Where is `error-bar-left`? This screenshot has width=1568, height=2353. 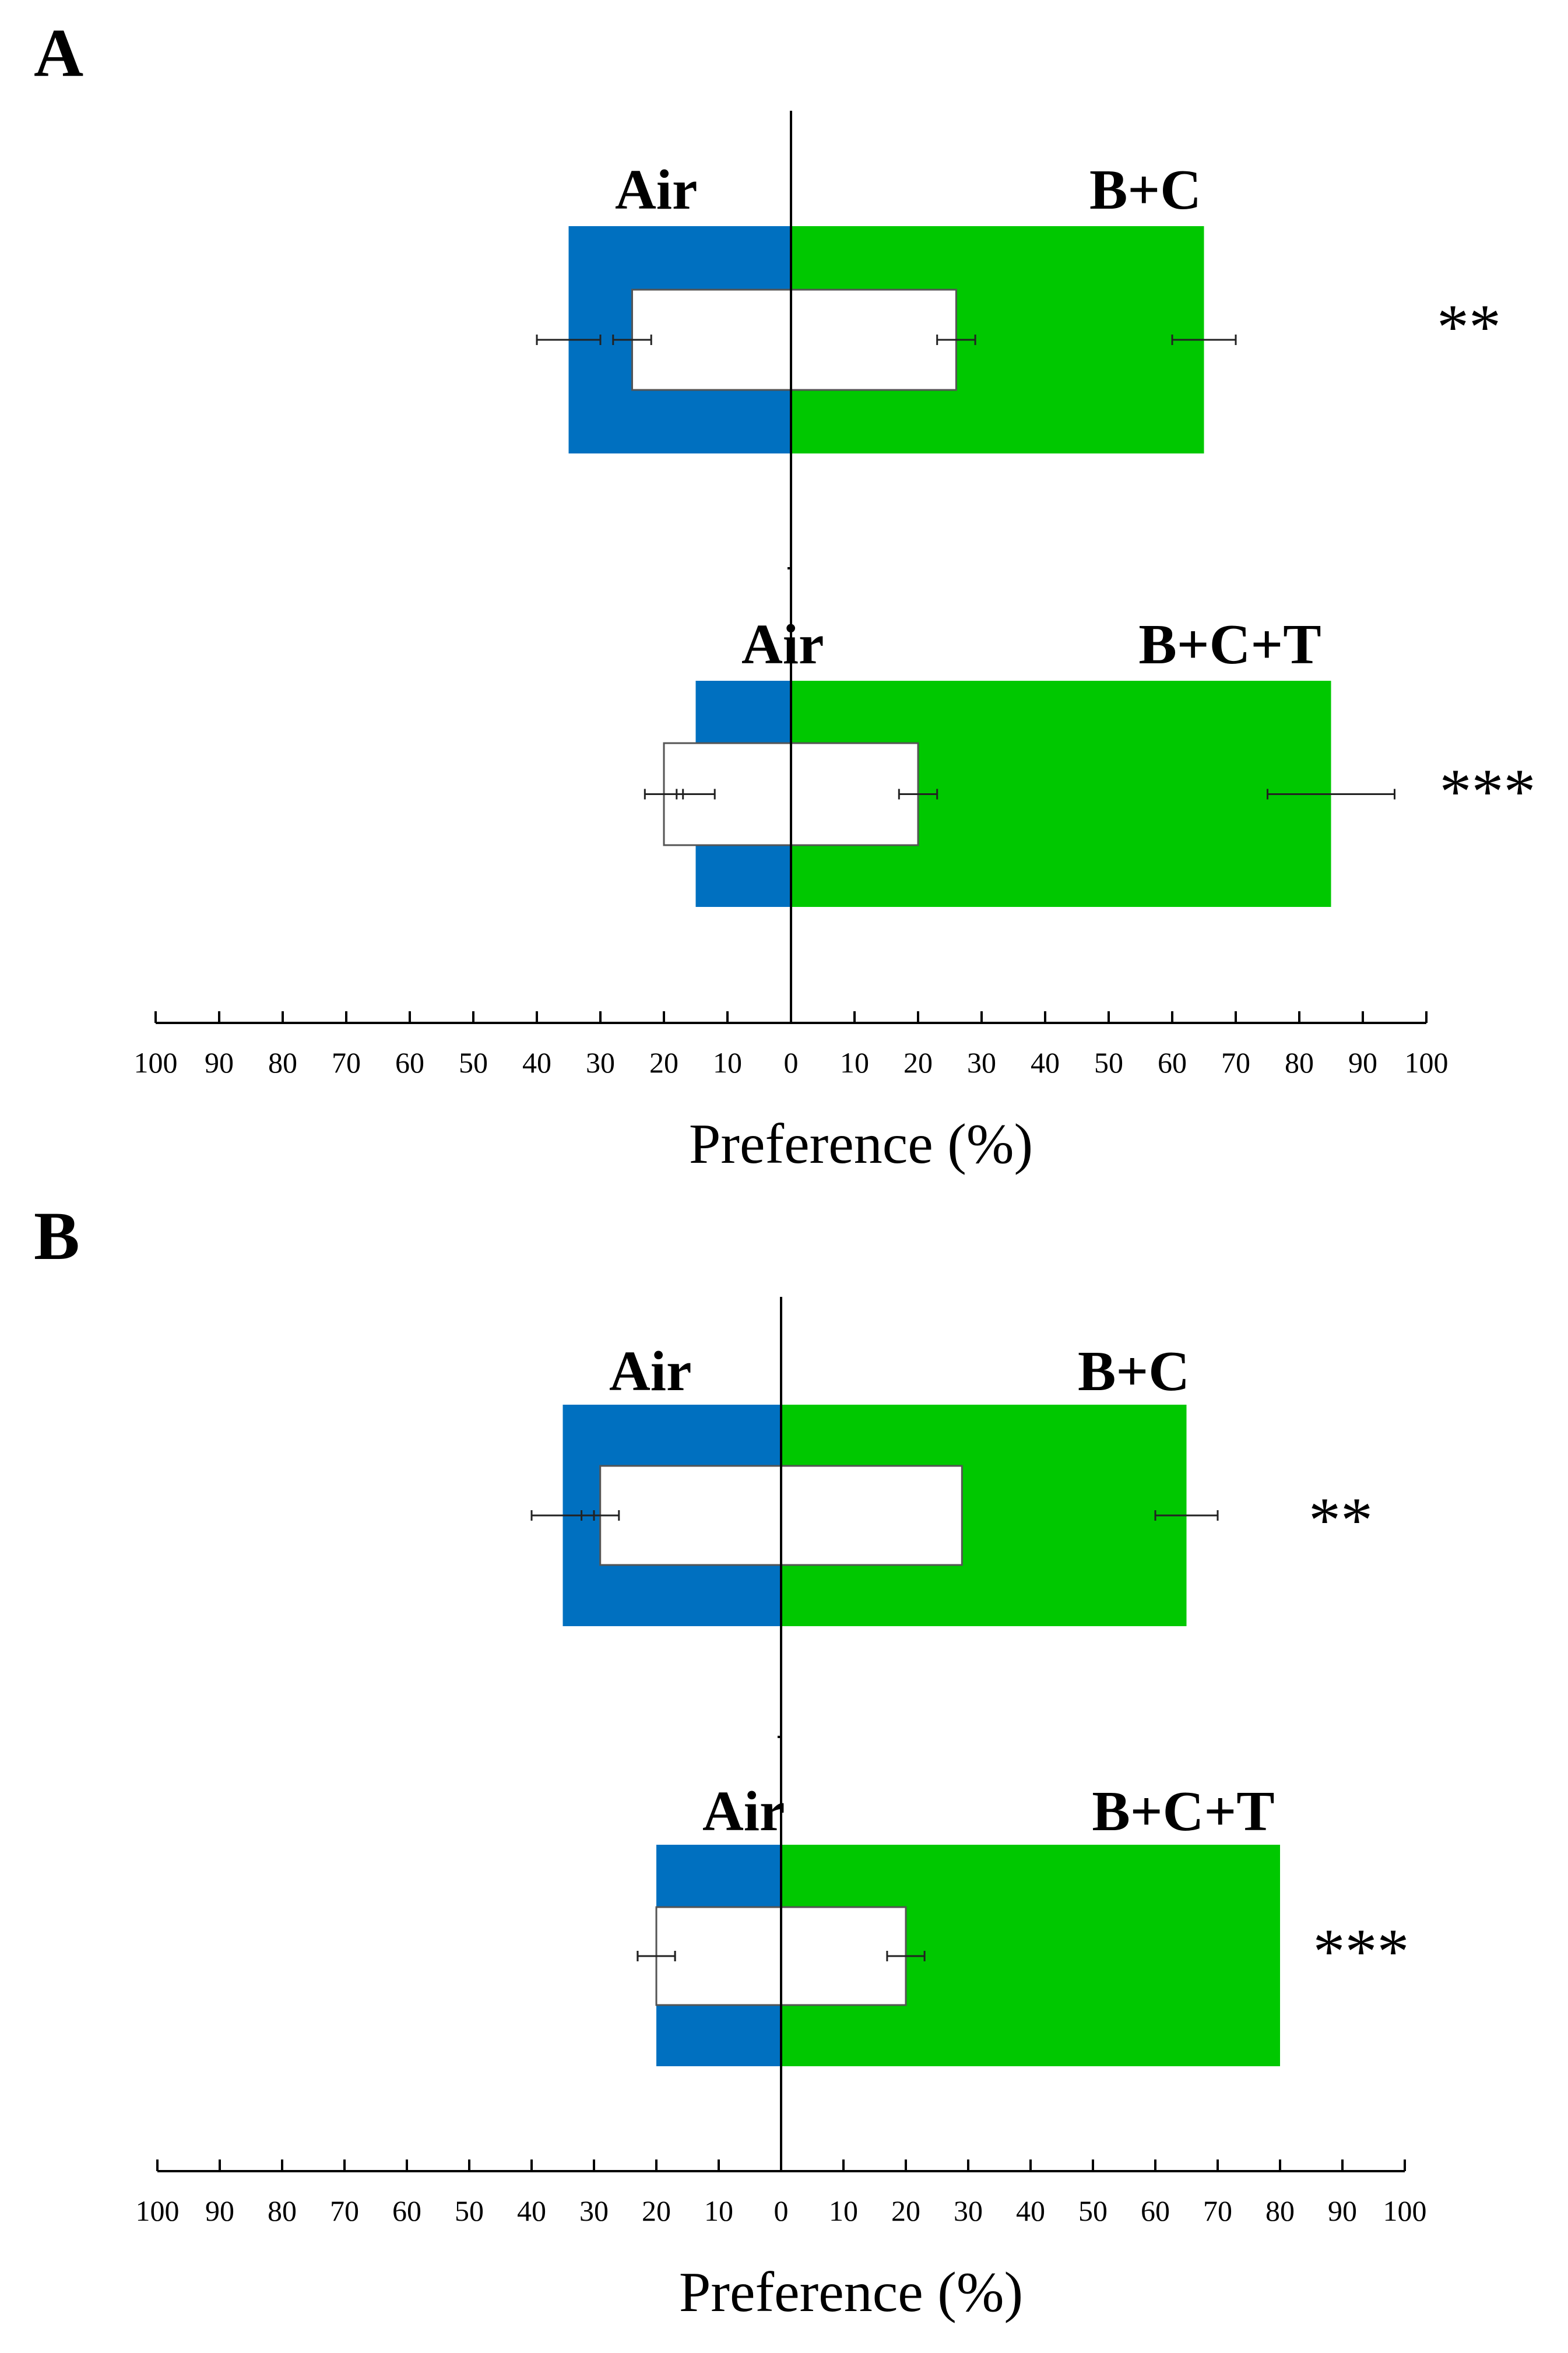 error-bar-left is located at coordinates (569, 340).